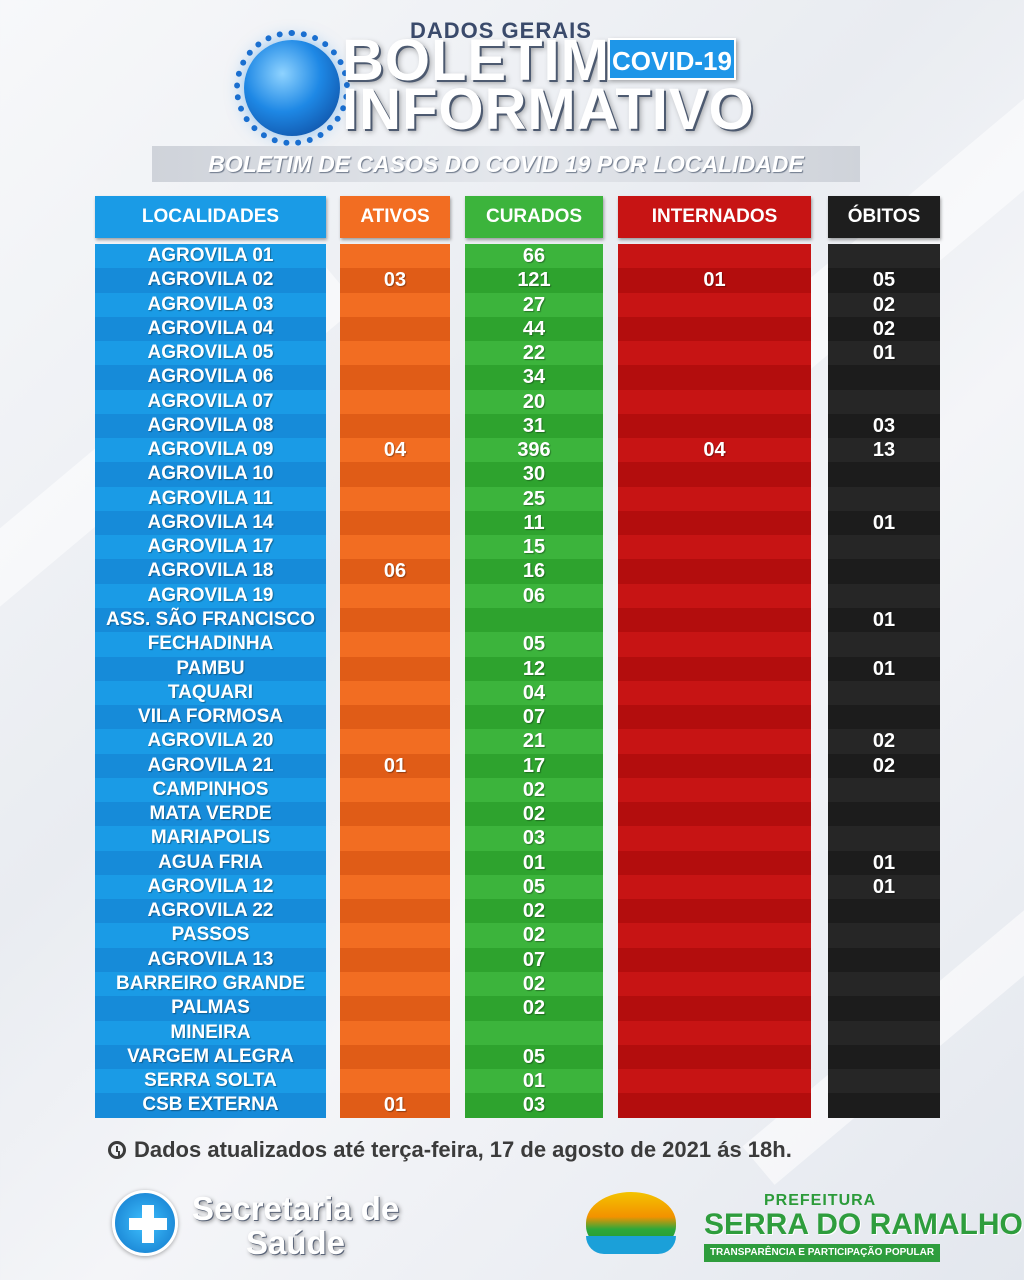 The image size is (1024, 1280). What do you see at coordinates (296, 1208) in the screenshot?
I see `secretaria-line-1: Secretaria de` at bounding box center [296, 1208].